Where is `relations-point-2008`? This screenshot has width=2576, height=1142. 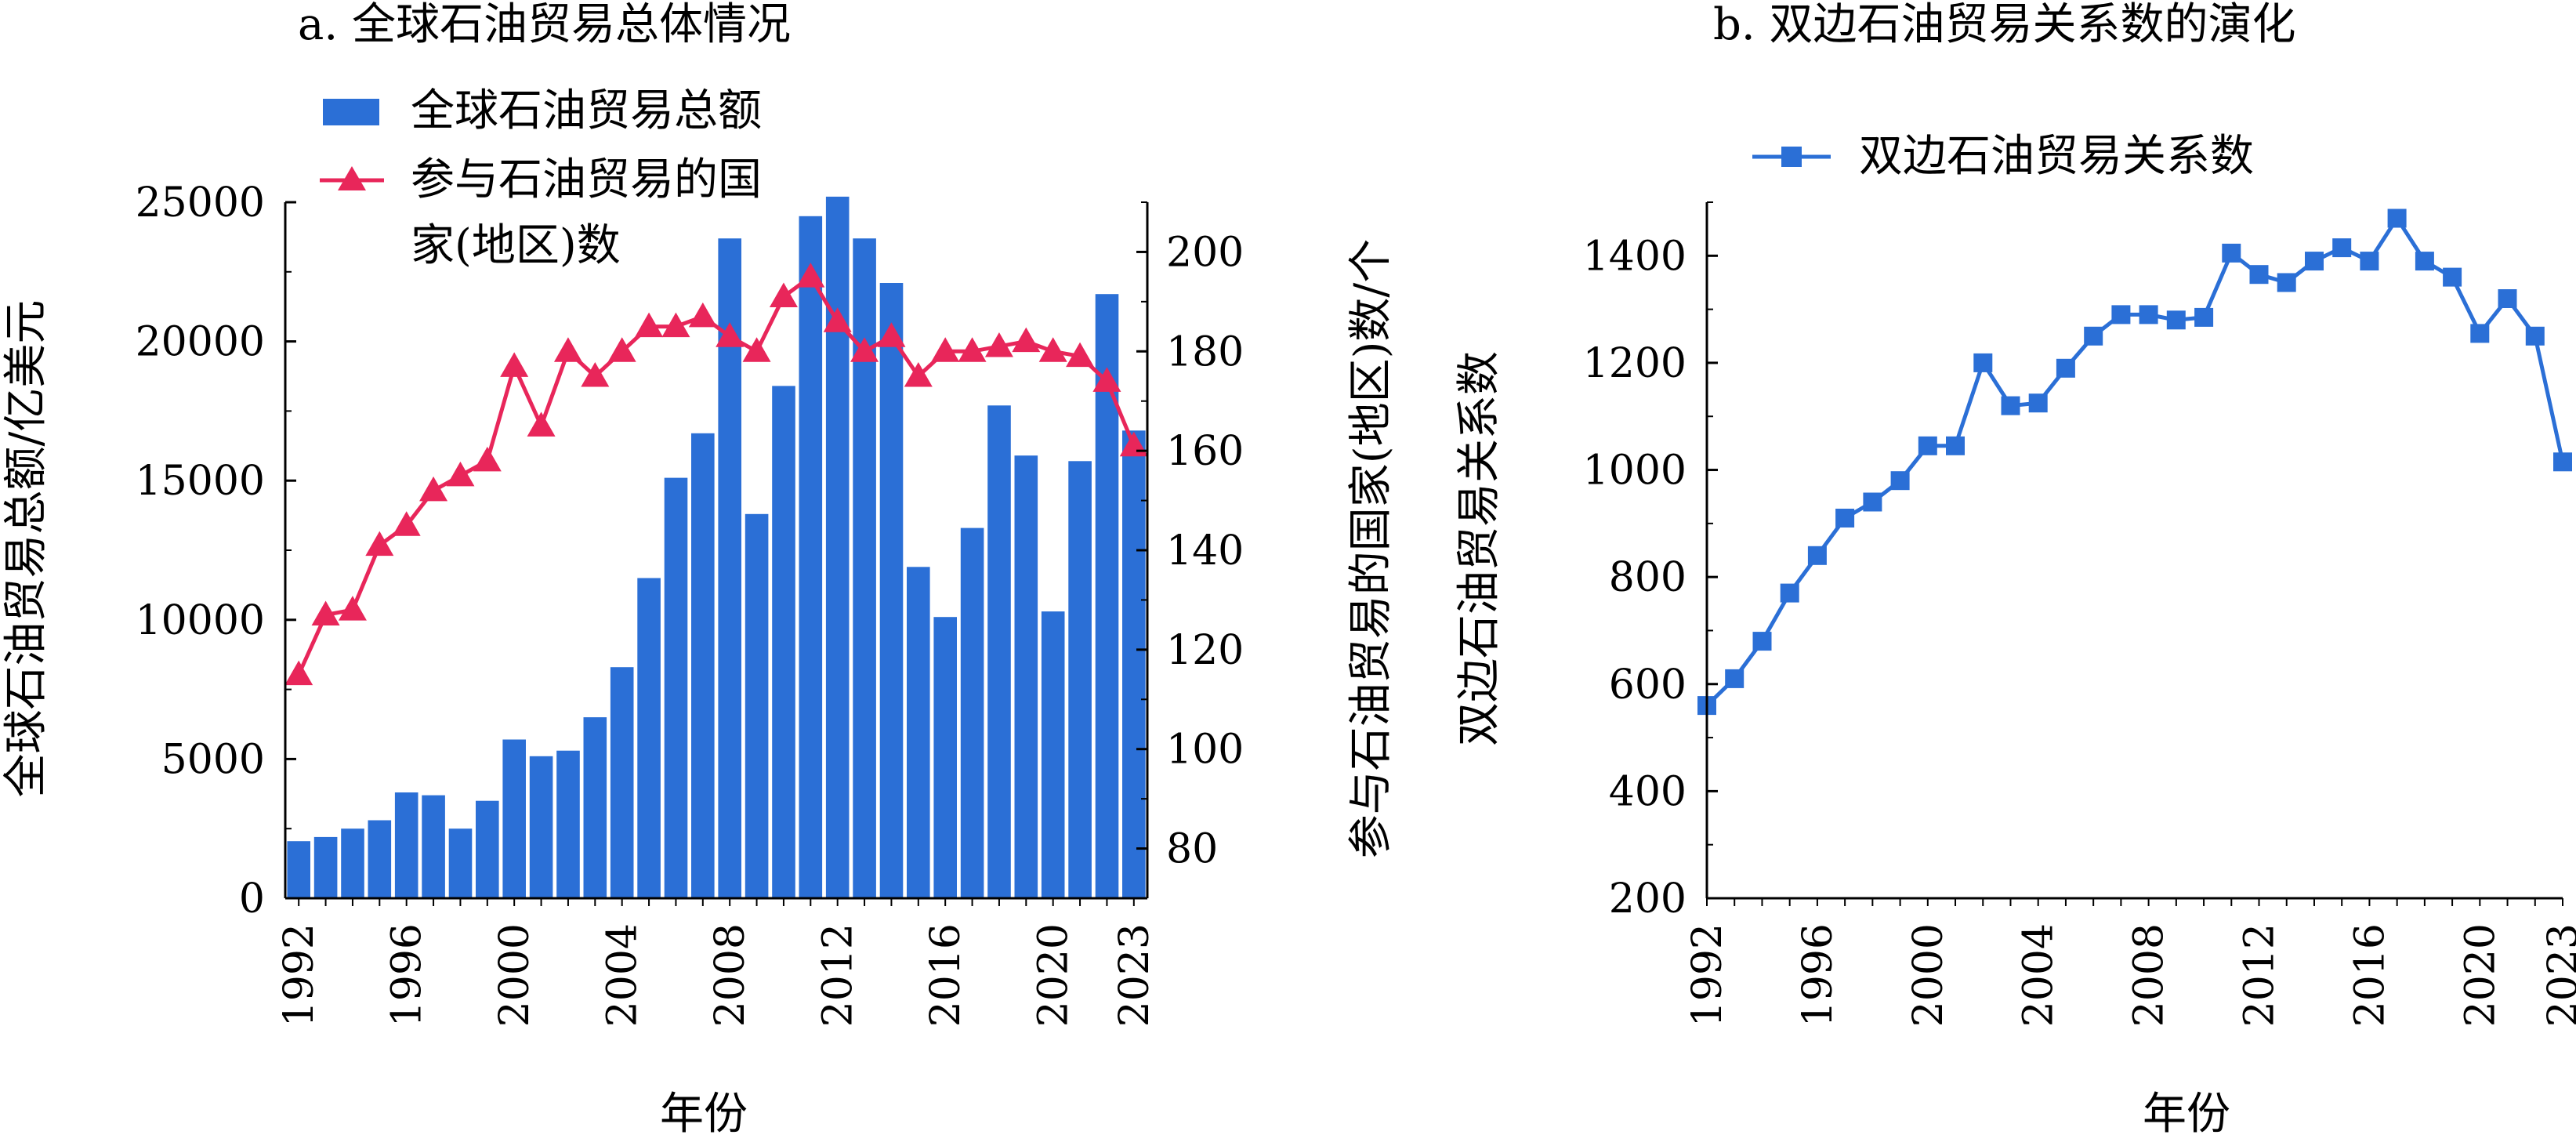
relations-point-2008 is located at coordinates (2148, 314).